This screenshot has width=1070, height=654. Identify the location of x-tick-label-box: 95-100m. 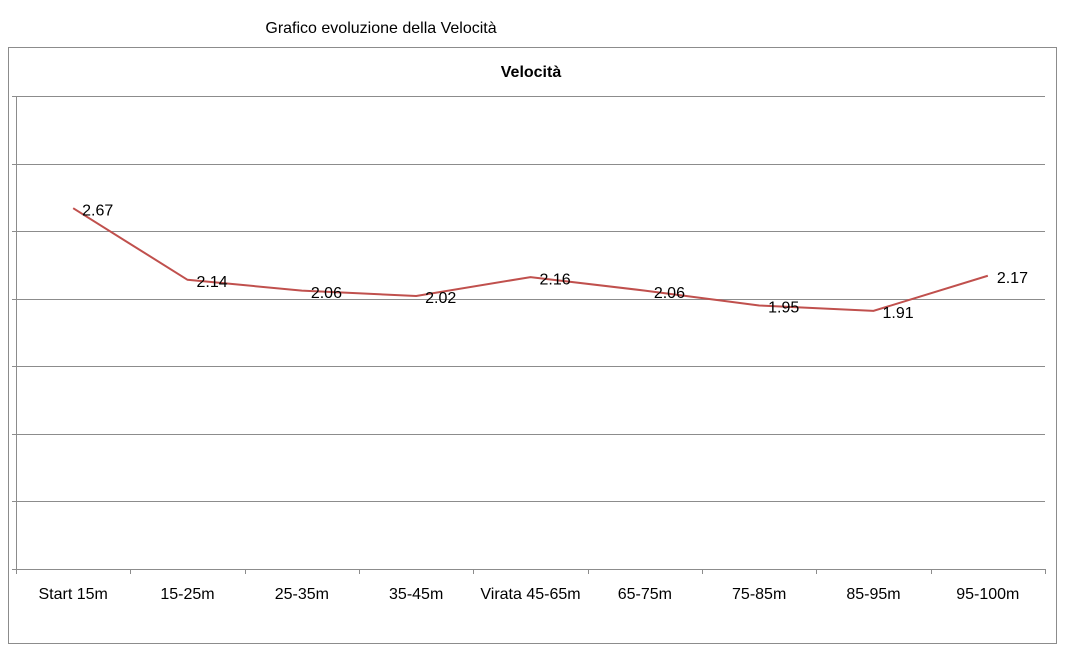
(988, 594).